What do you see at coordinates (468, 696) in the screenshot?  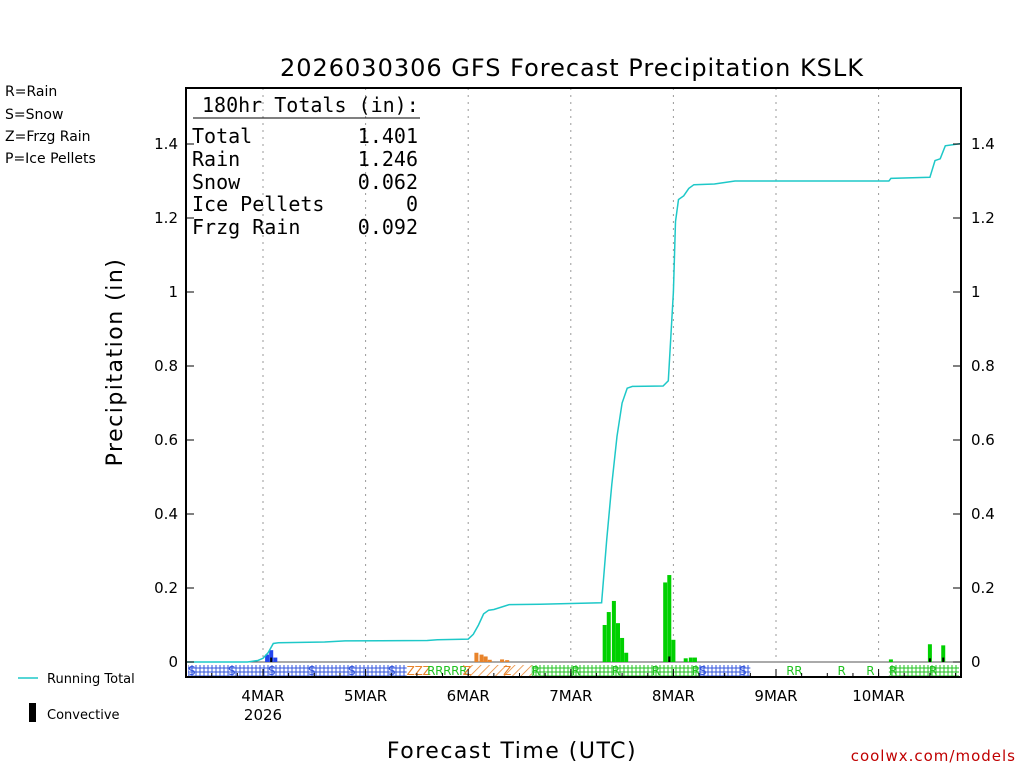 I see `x-tick-label: 6MAR` at bounding box center [468, 696].